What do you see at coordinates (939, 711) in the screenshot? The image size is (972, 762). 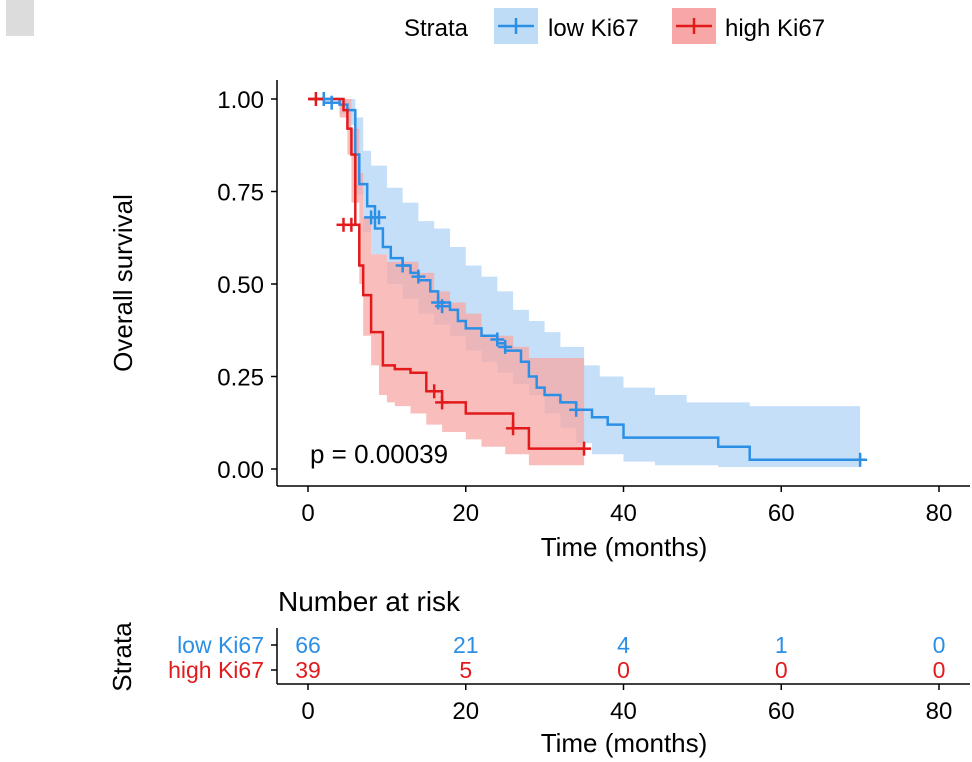 I see `risk-x-tick-label: 80` at bounding box center [939, 711].